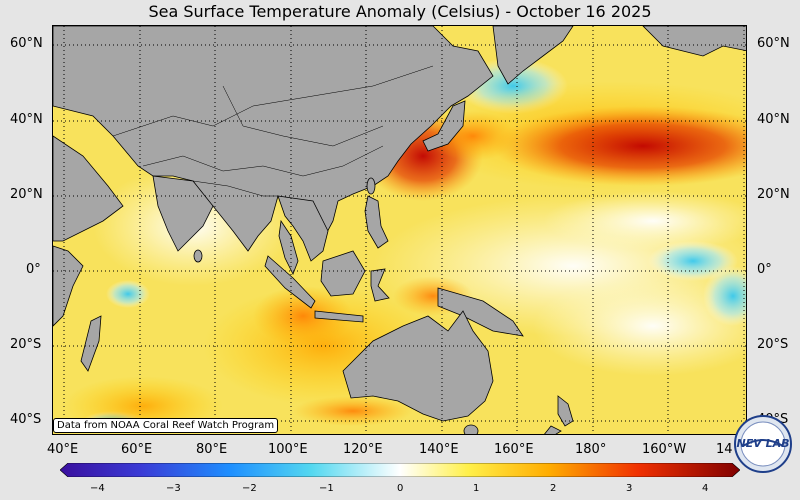 The image size is (800, 500). I want to click on indochina, so click(303, 228).